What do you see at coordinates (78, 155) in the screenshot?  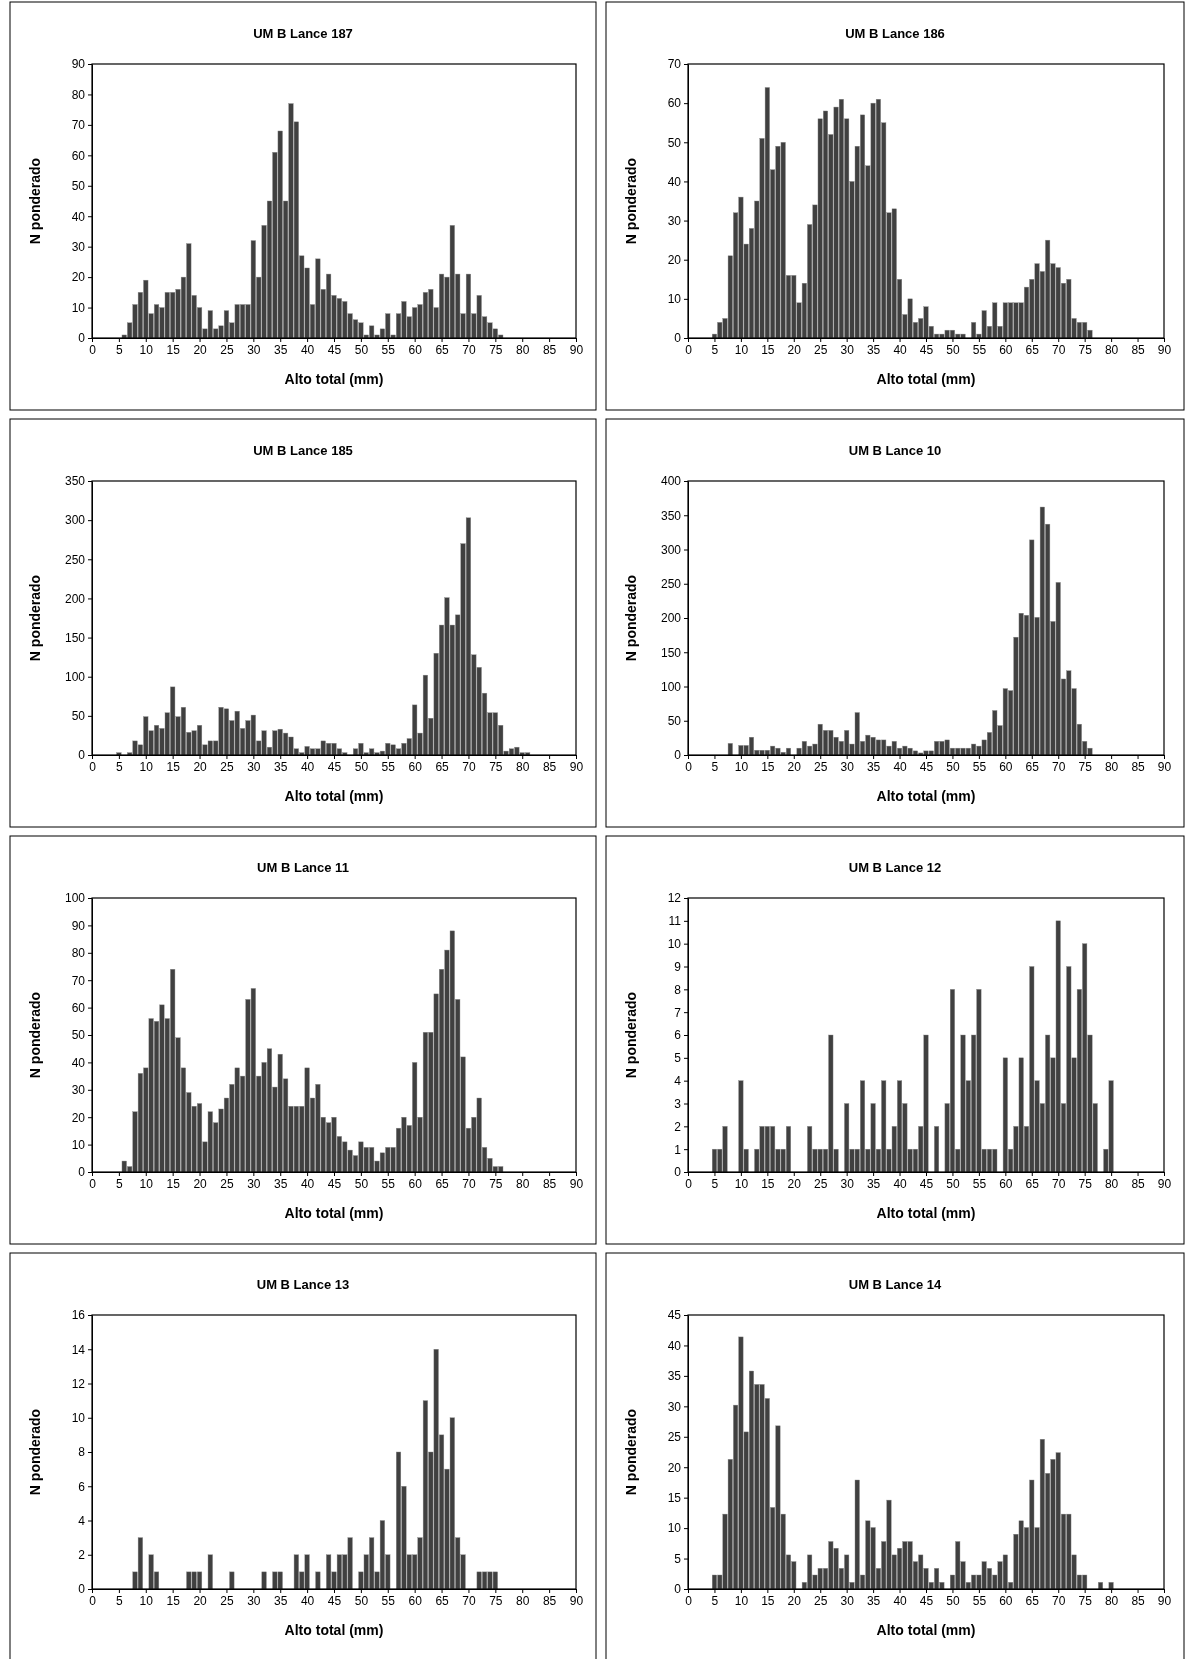 I see `y-tick-label: 60` at bounding box center [78, 155].